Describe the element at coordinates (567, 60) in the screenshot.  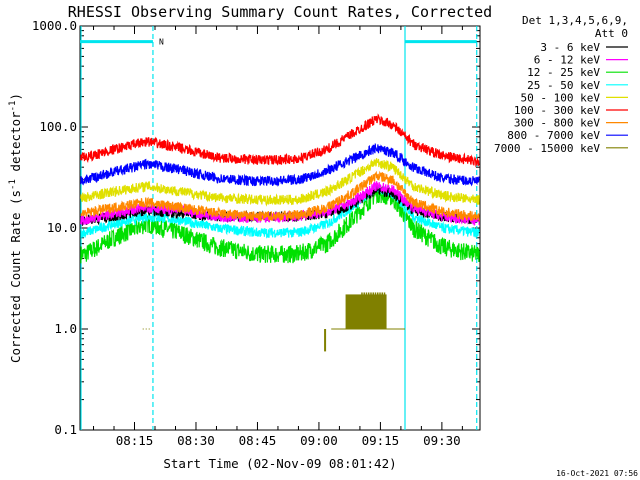
I see `legend-entry-label: 6 - 12 keV` at that location.